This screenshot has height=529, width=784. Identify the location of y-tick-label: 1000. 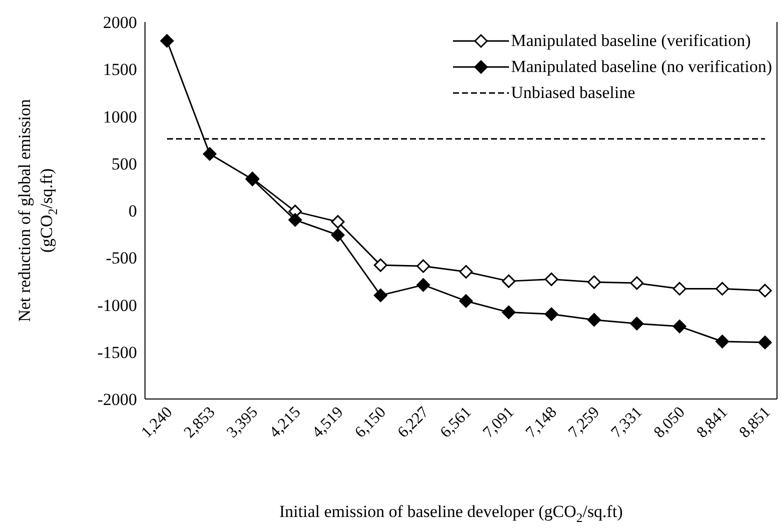
(120, 116).